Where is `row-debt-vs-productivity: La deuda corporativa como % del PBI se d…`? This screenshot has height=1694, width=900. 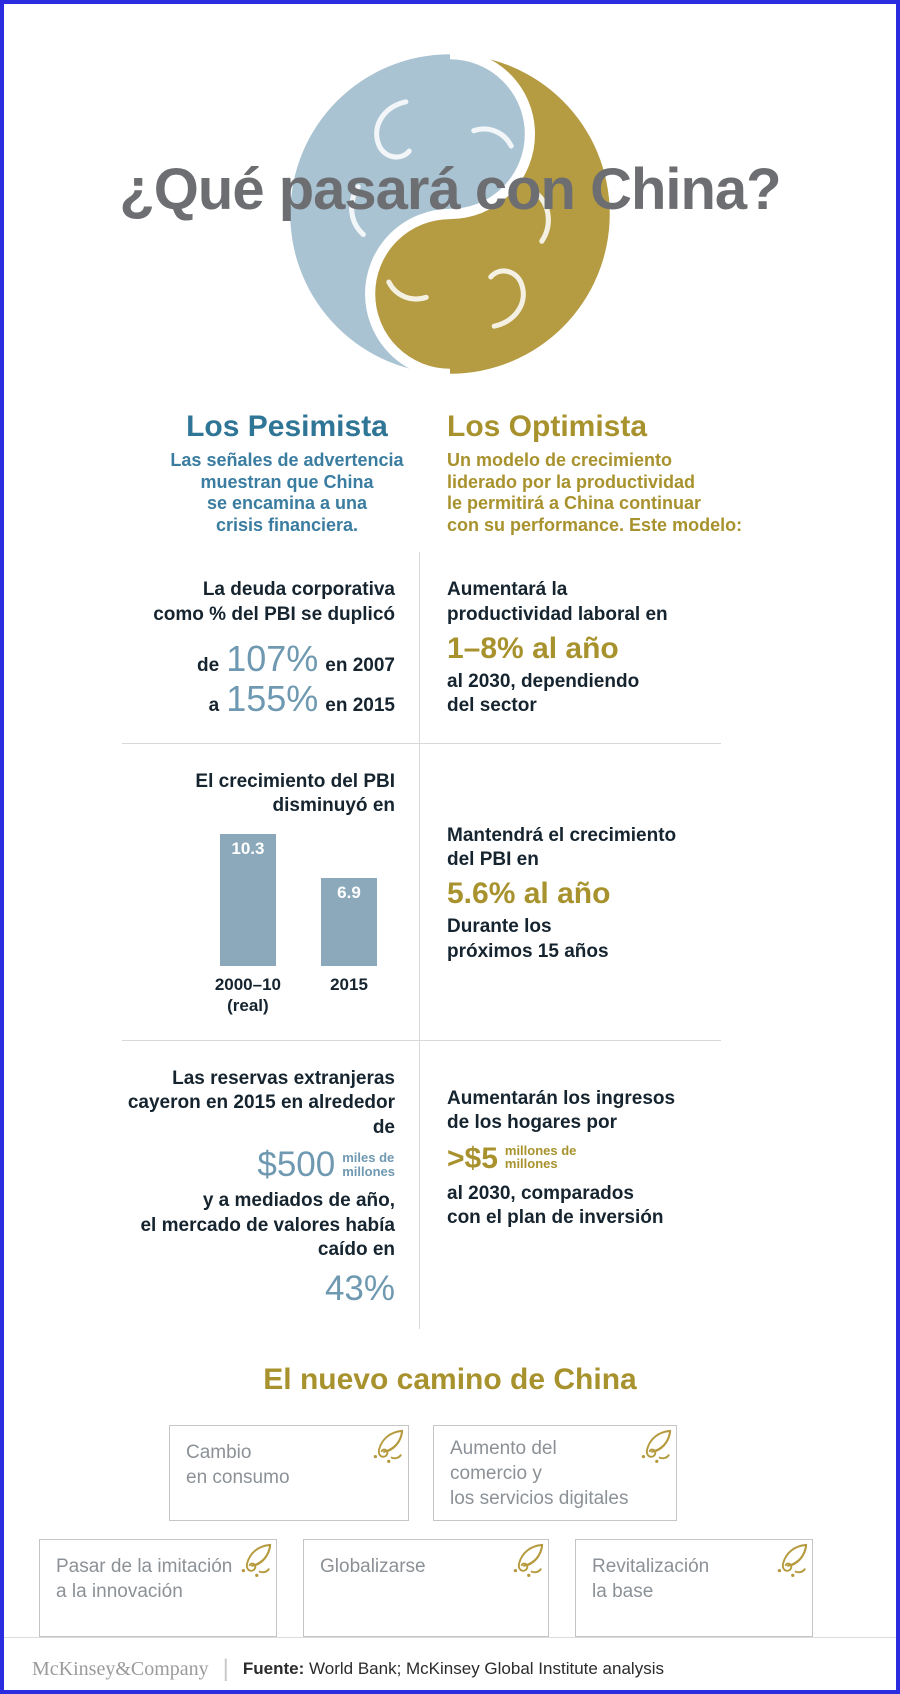
row-debt-vs-productivity: La deuda corporativa como % del PBI se d… is located at coordinates (450, 647).